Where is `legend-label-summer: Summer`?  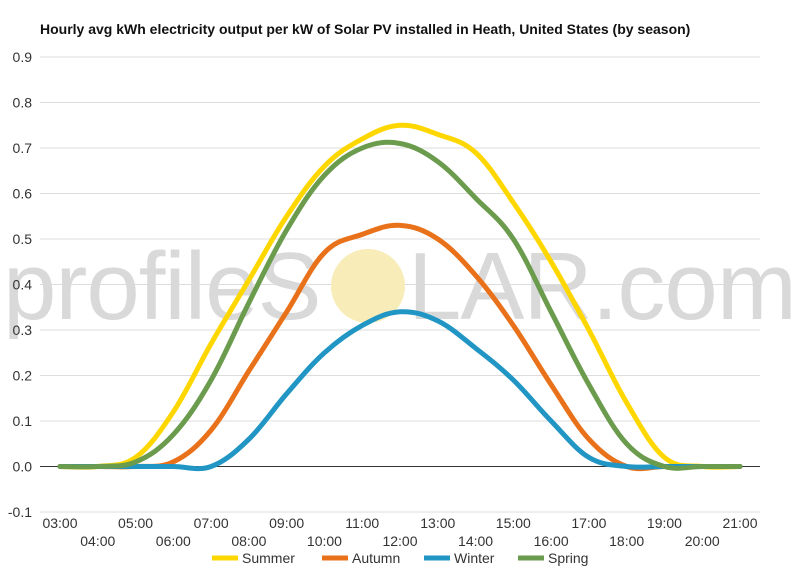
legend-label-summer: Summer is located at coordinates (268, 558).